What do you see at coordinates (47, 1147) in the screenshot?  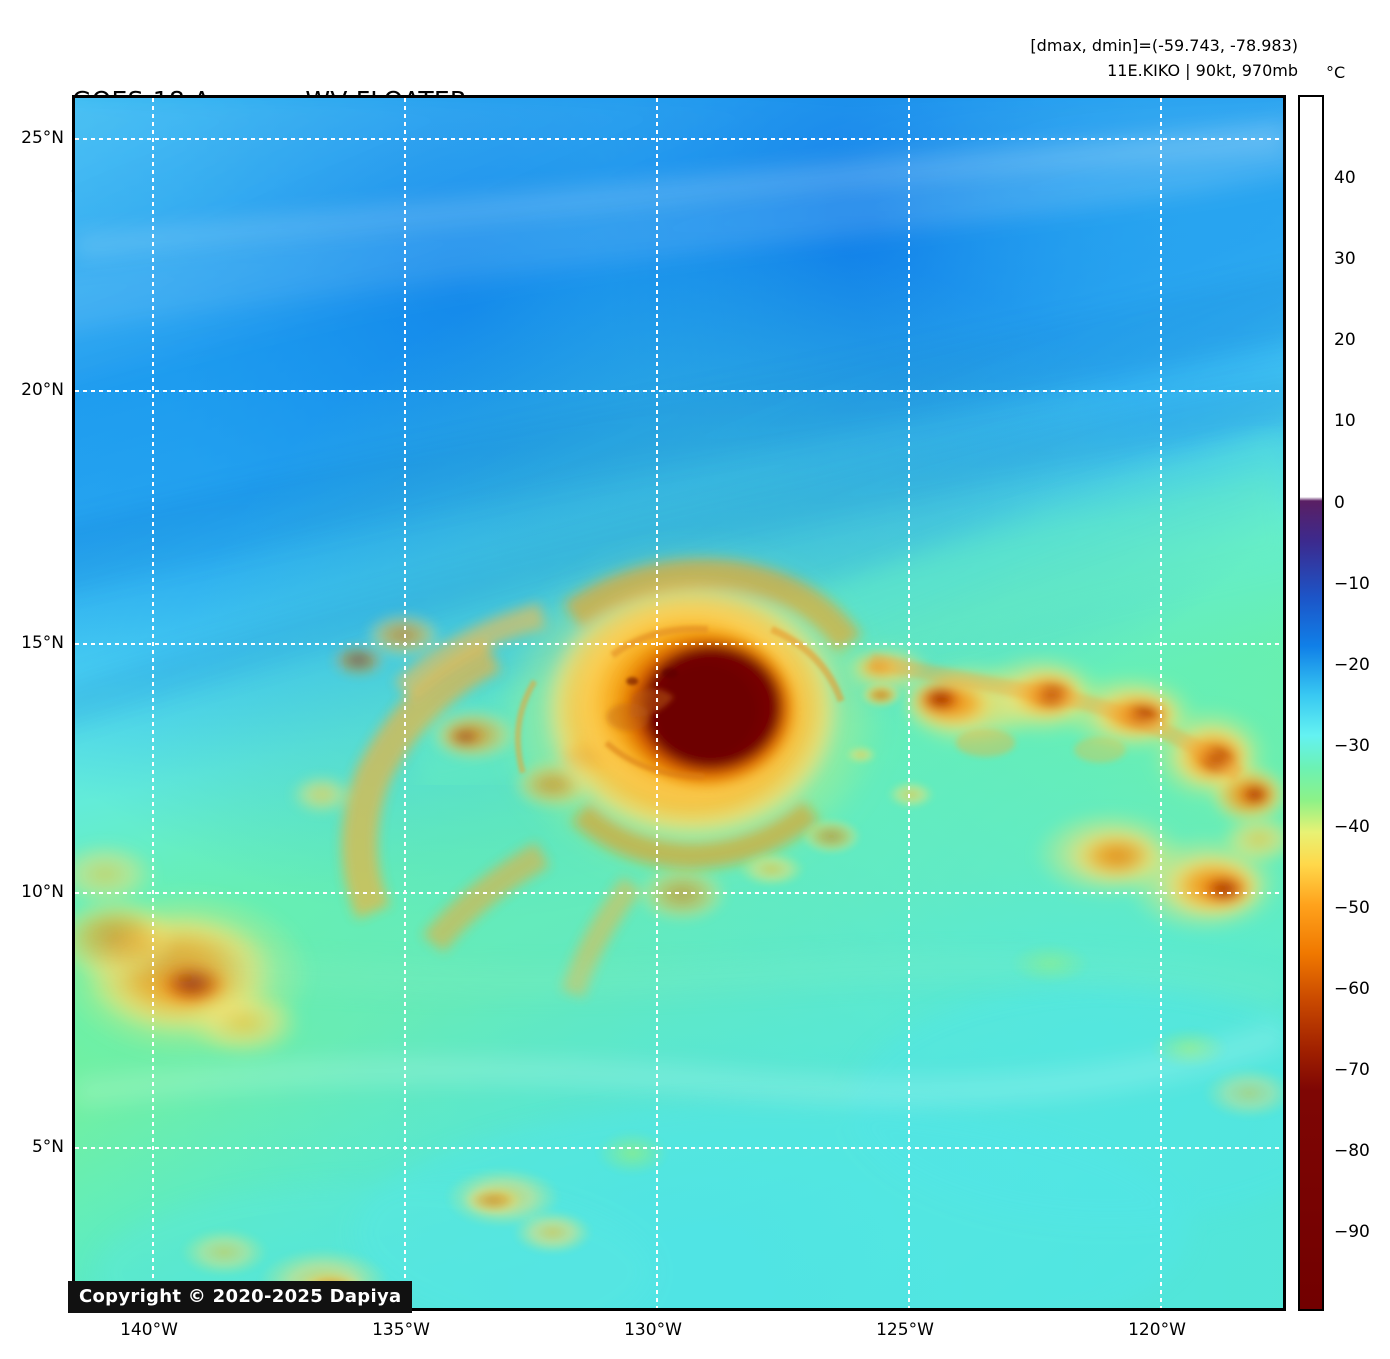 I see `ytick-5n: 5°N` at bounding box center [47, 1147].